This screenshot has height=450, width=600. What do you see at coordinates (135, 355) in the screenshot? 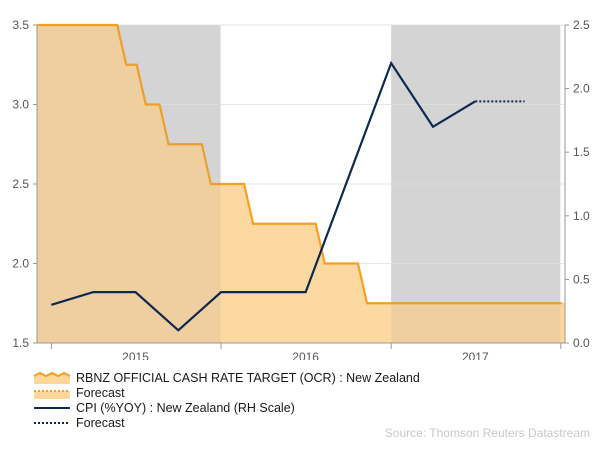
I see `x-tick-label: 2015` at bounding box center [135, 355].